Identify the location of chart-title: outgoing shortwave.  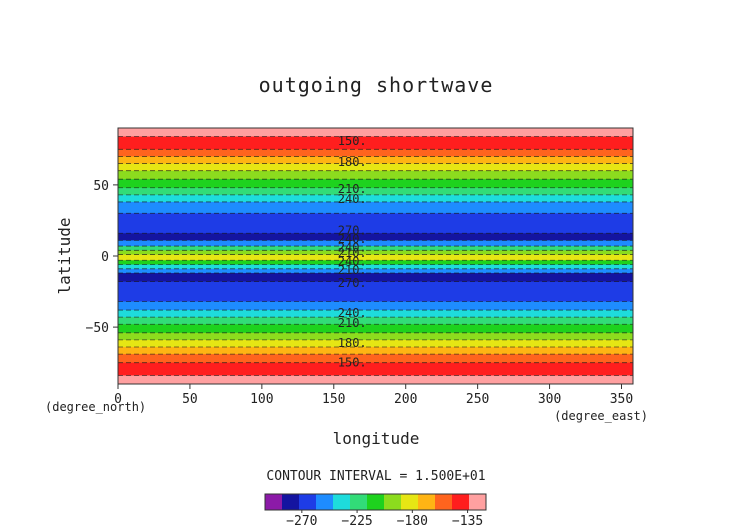
(376, 85).